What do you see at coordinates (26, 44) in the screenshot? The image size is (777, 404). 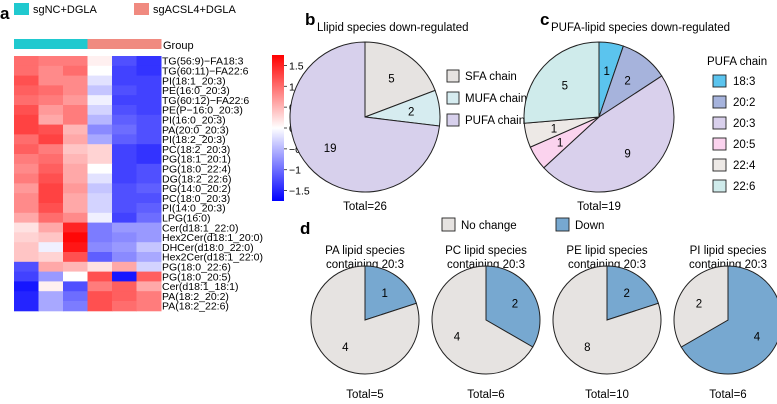 I see `group-cell` at bounding box center [26, 44].